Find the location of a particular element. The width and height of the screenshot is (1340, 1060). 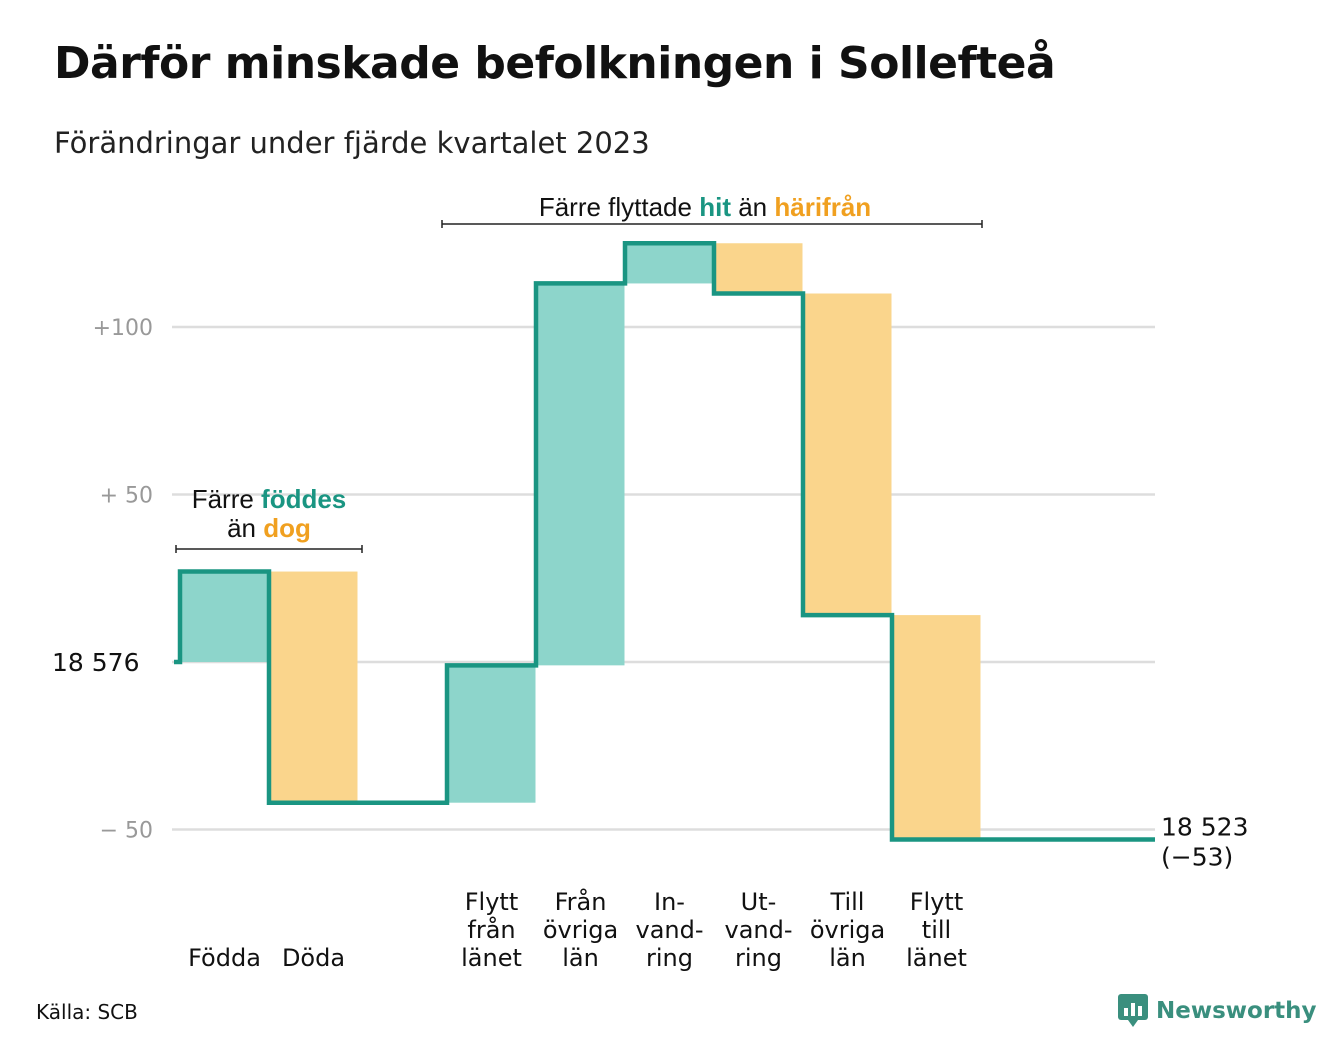

bar-flytt_till_lanet is located at coordinates (936, 727).